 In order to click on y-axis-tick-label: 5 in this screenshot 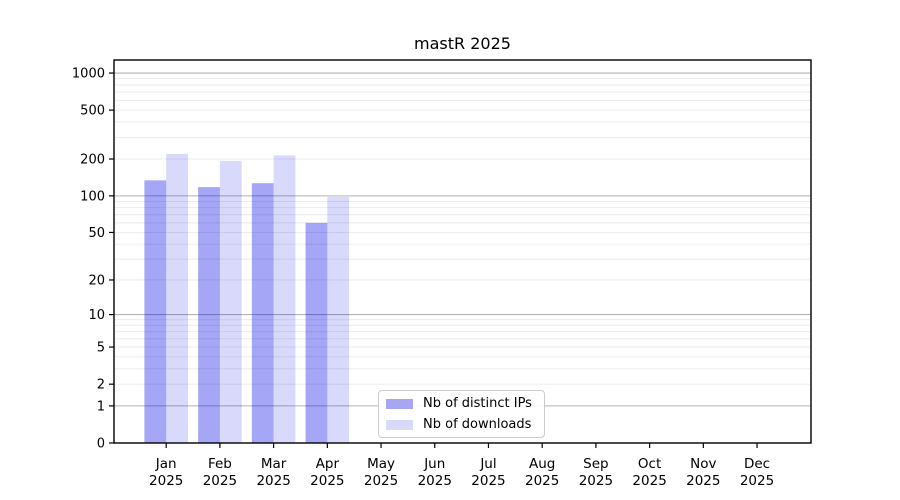, I will do `click(101, 348)`.